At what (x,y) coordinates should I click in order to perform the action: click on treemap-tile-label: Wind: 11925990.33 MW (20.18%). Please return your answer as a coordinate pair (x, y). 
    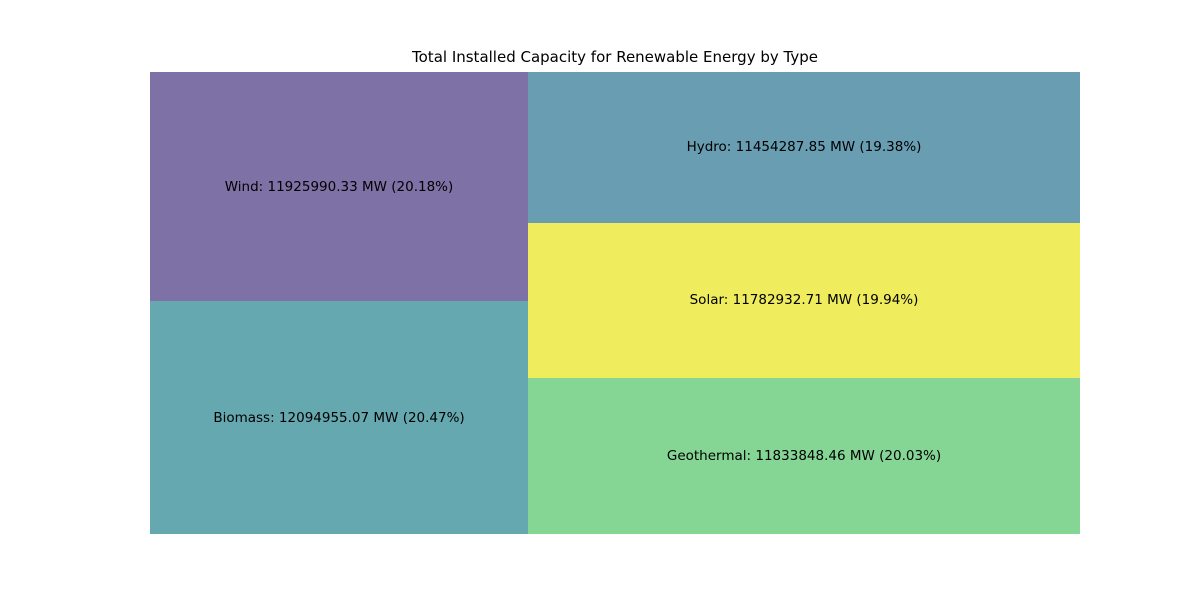
    Looking at the image, I should click on (339, 186).